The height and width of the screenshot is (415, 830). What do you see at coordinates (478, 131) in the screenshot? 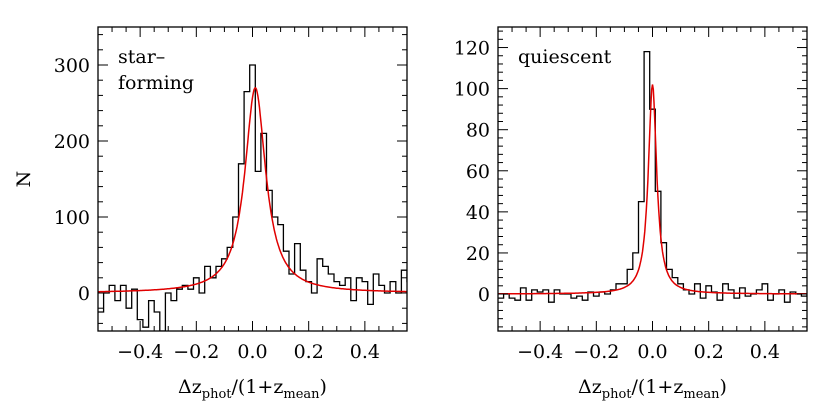
I see `y-tick-label: 80` at bounding box center [478, 131].